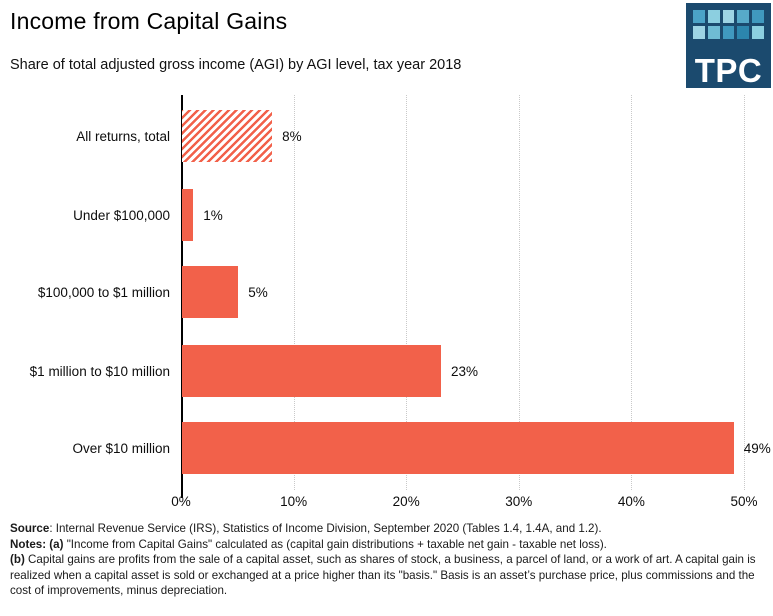 The height and width of the screenshot is (616, 773). I want to click on tpc-logo-mosaic, so click(728, 24).